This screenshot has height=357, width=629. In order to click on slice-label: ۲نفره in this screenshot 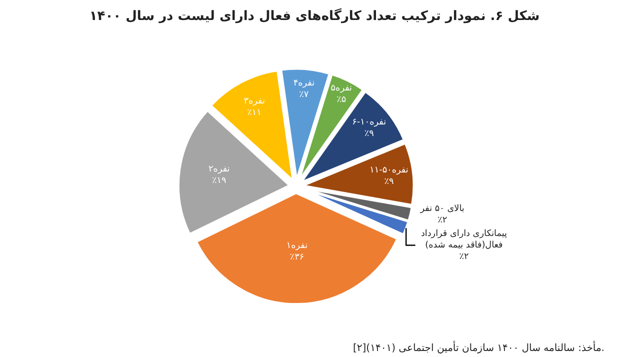, I will do `click(219, 169)`.